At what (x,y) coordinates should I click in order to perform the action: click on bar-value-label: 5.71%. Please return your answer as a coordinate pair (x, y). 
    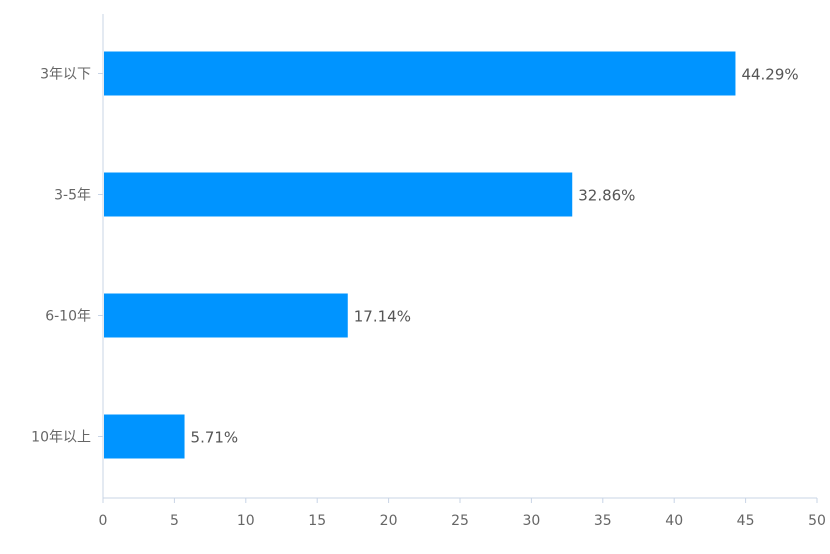
    Looking at the image, I should click on (215, 438).